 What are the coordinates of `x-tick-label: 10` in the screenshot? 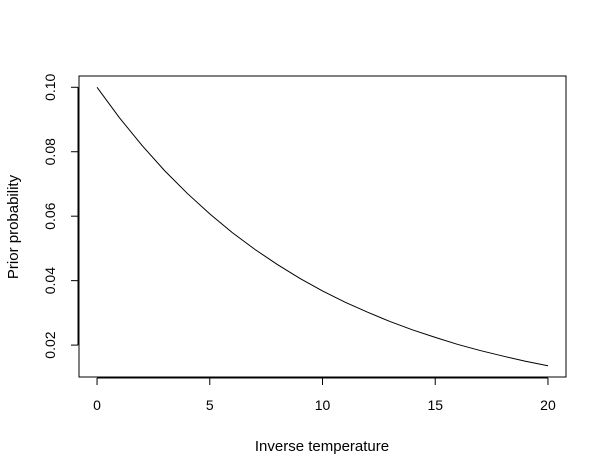 It's located at (323, 405).